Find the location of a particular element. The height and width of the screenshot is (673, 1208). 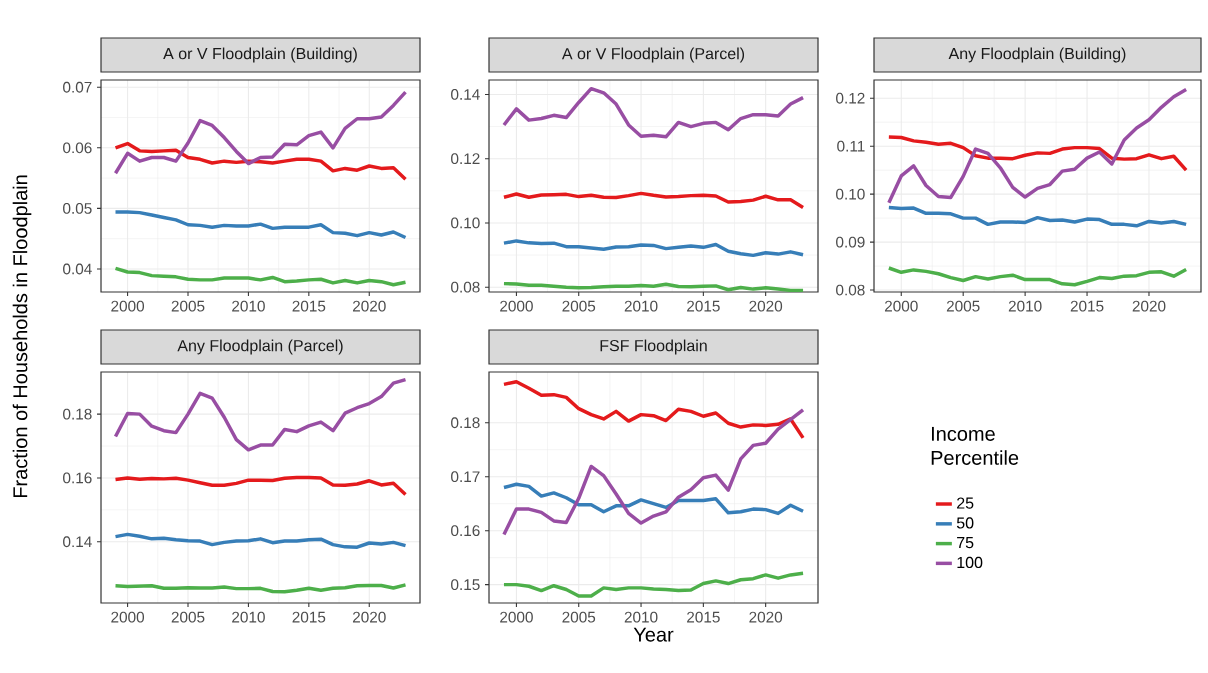

y-tick-label: 0.17 is located at coordinates (465, 477).